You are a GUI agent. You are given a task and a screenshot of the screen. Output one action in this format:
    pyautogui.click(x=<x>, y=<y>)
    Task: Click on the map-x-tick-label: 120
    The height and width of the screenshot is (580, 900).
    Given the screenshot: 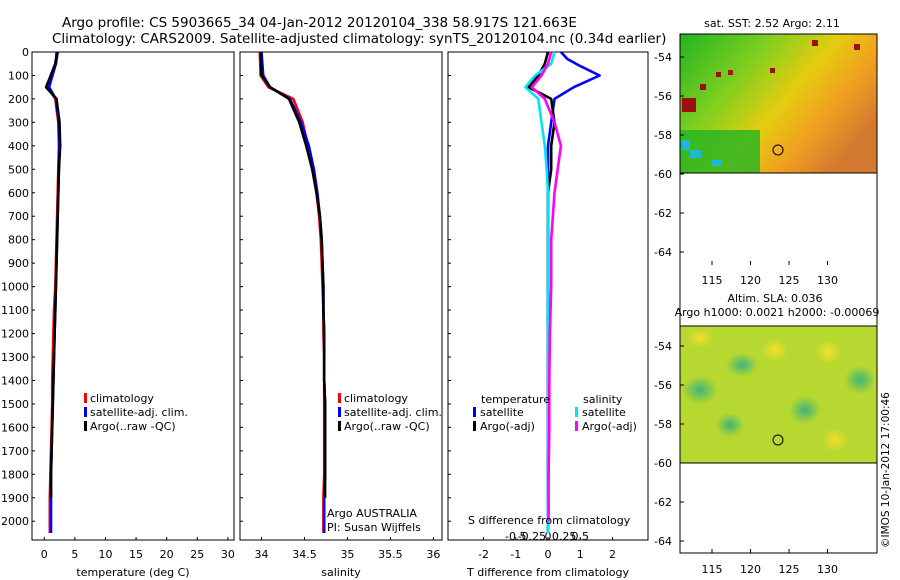 What is the action you would take?
    pyautogui.click(x=750, y=280)
    